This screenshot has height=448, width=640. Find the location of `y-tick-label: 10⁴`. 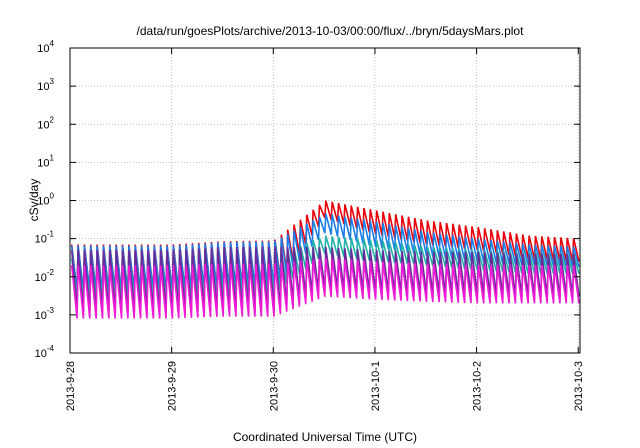

y-tick-label: 10⁴ is located at coordinates (45, 47).